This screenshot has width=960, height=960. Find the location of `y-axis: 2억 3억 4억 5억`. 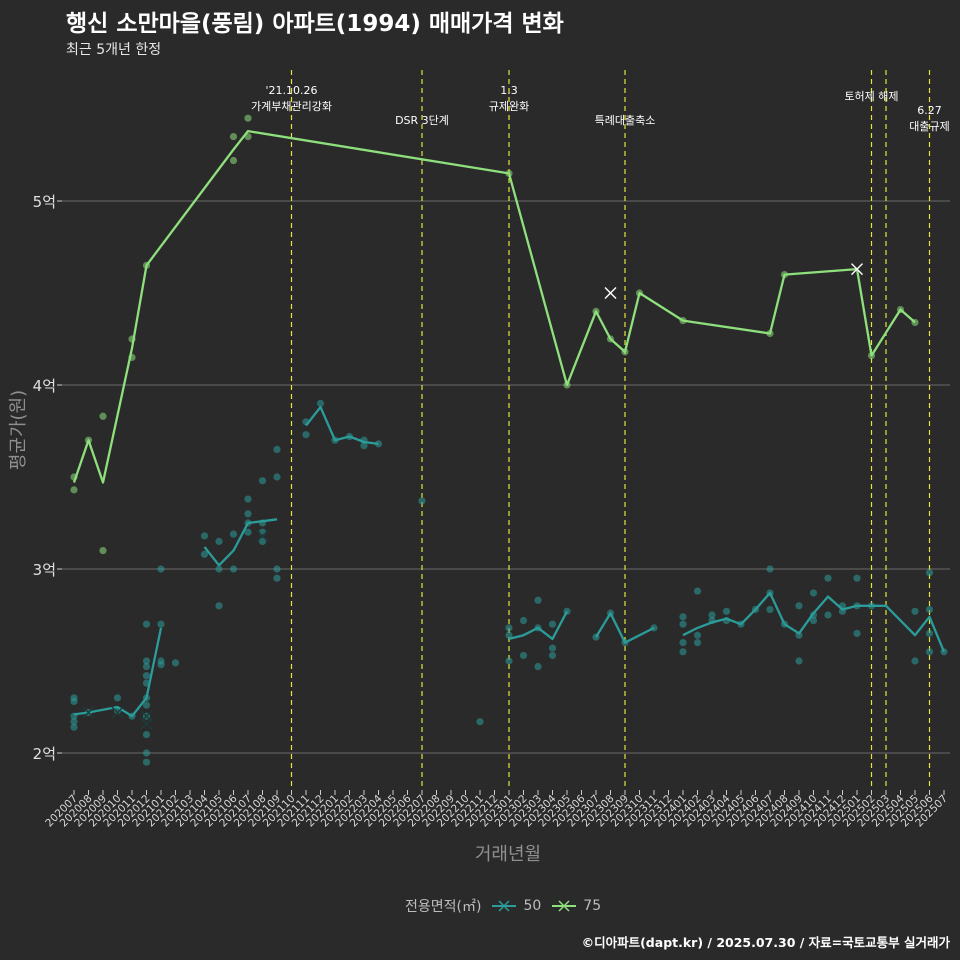

y-axis: 2억 3억 4억 5억 is located at coordinates (47, 478).